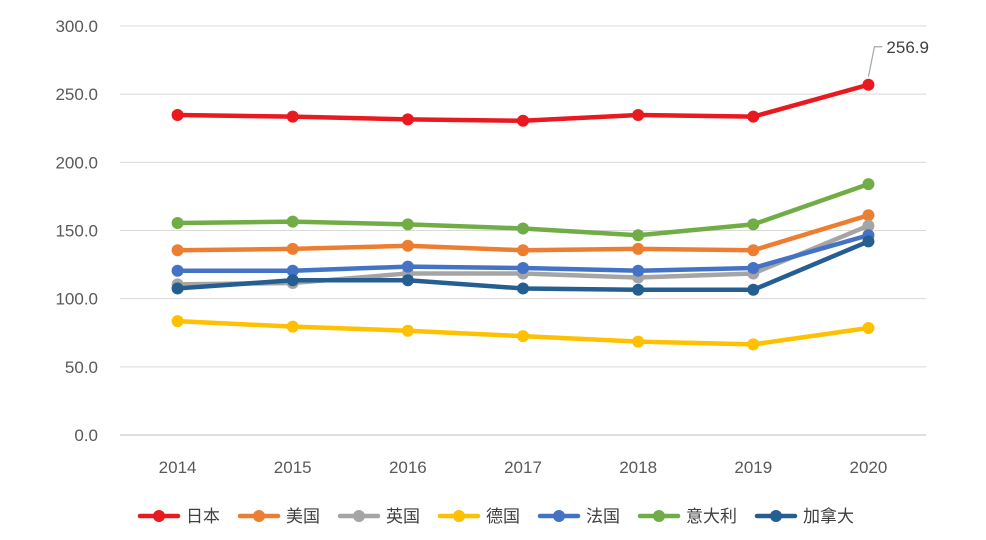  Describe the element at coordinates (898, 57) in the screenshot. I see `data-annotation: 256.9` at that location.